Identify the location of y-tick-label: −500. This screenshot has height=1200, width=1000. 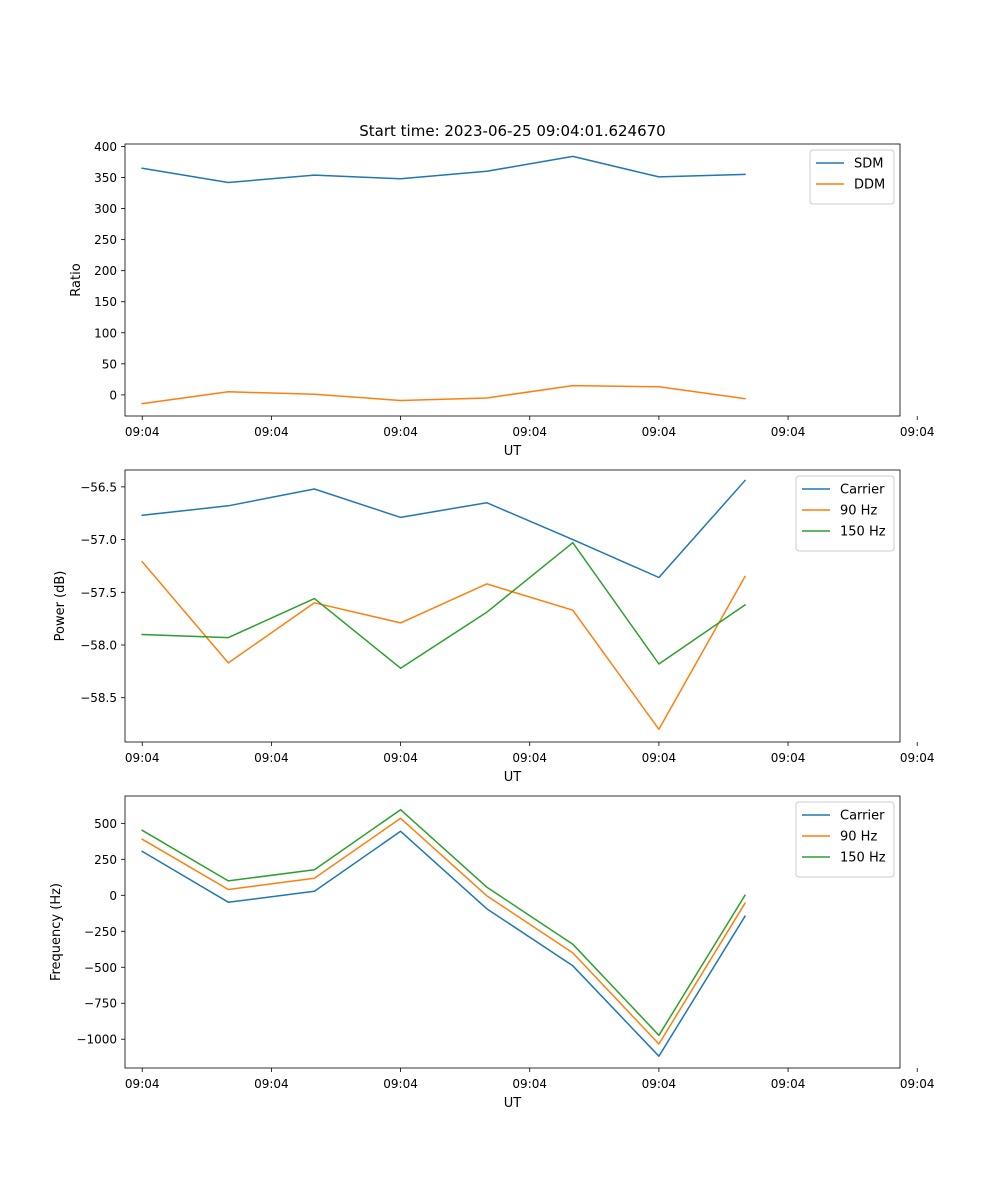
(100, 968).